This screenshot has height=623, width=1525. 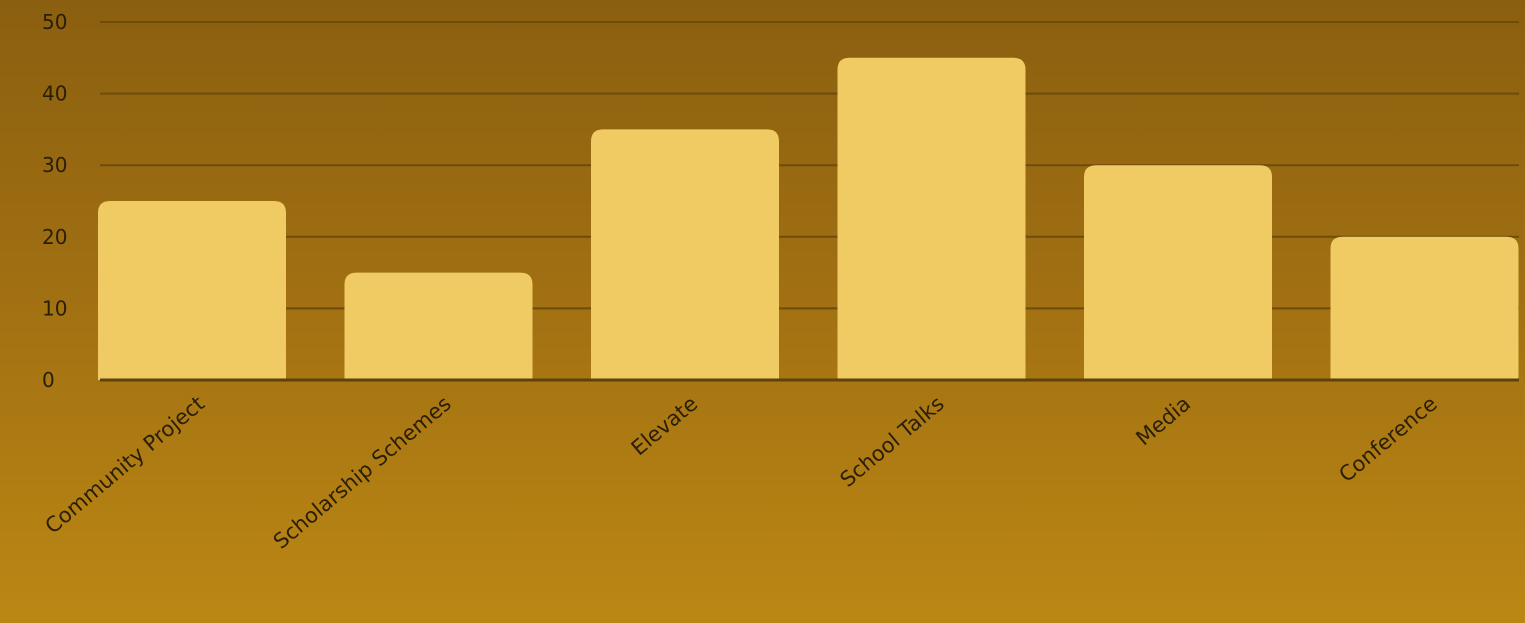 What do you see at coordinates (125, 464) in the screenshot?
I see `x-category-label-community-project: Community Project` at bounding box center [125, 464].